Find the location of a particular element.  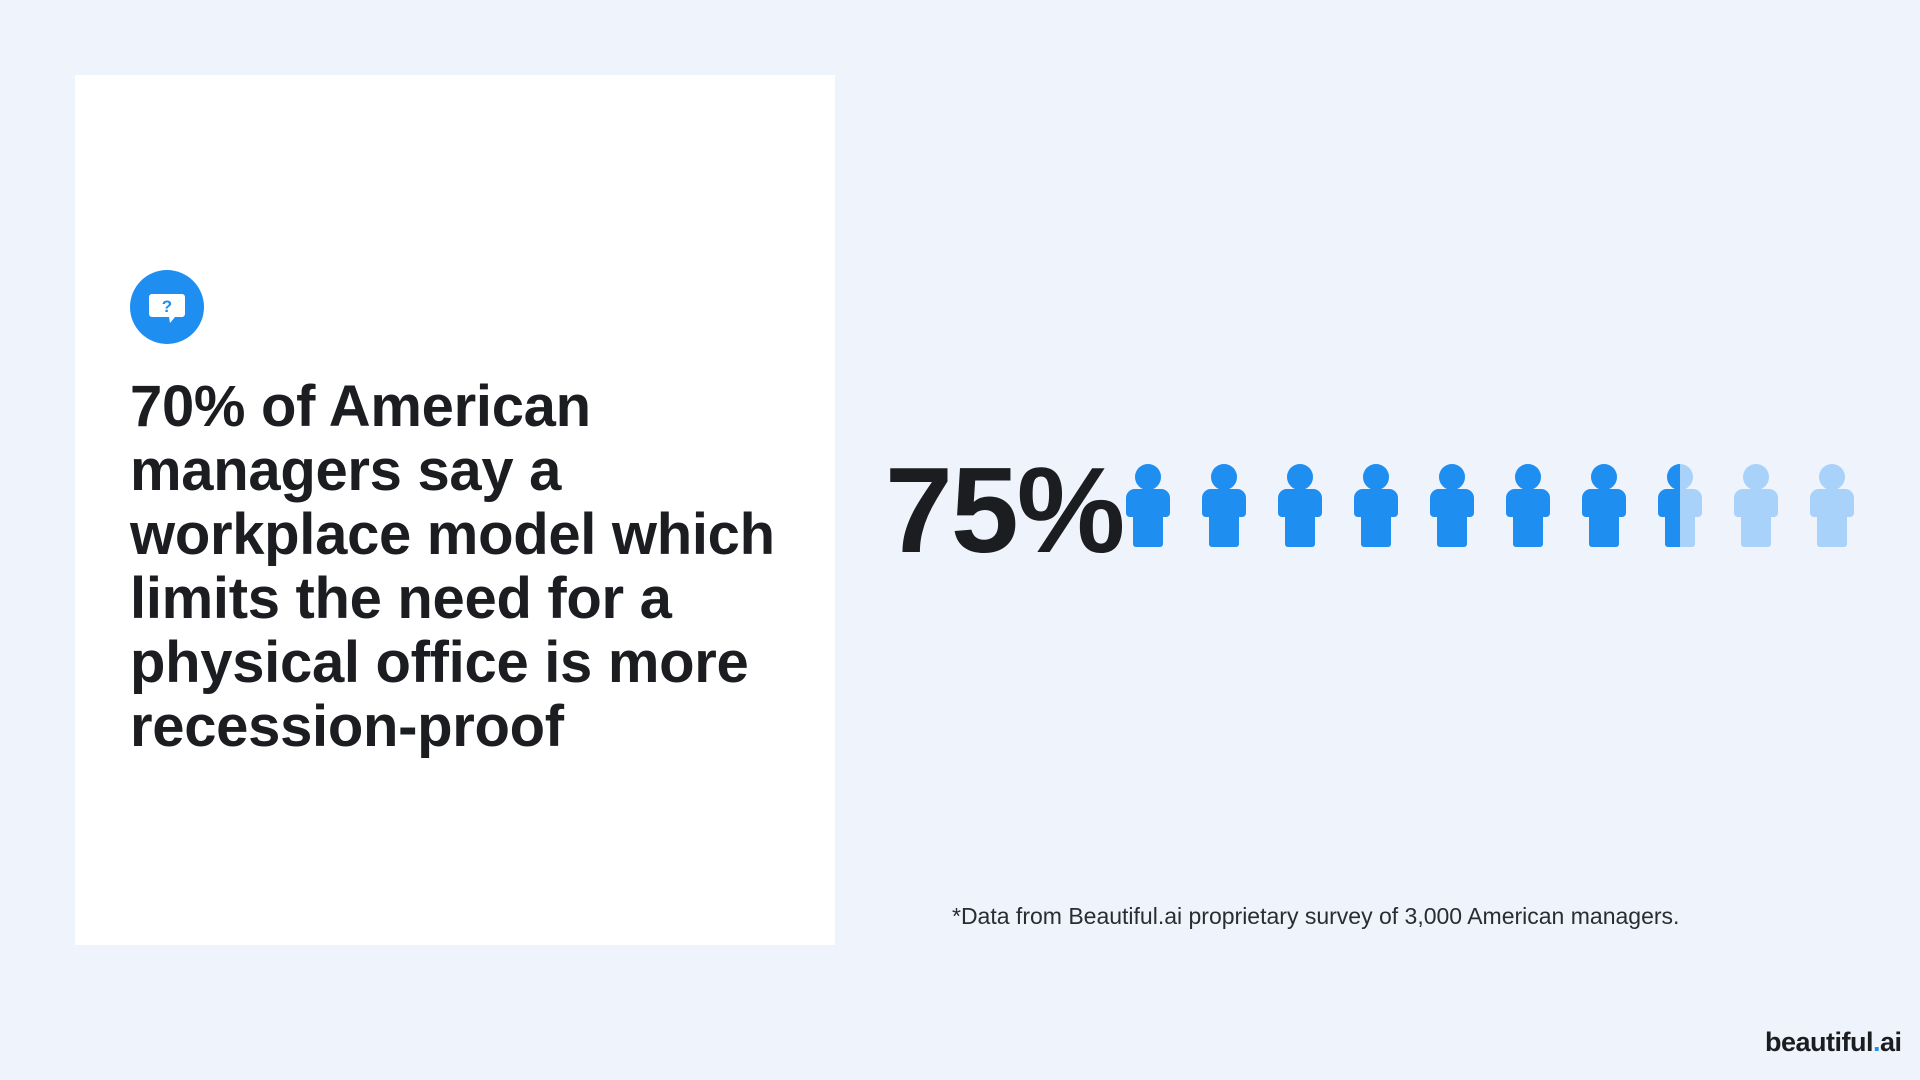

brand-name: beautiful is located at coordinates (1819, 1042).